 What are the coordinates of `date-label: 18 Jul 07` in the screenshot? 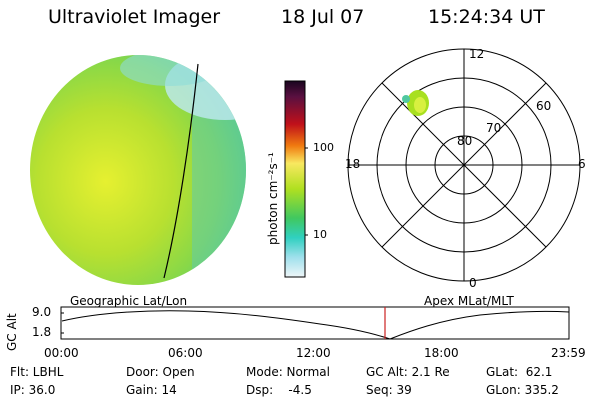 It's located at (323, 17).